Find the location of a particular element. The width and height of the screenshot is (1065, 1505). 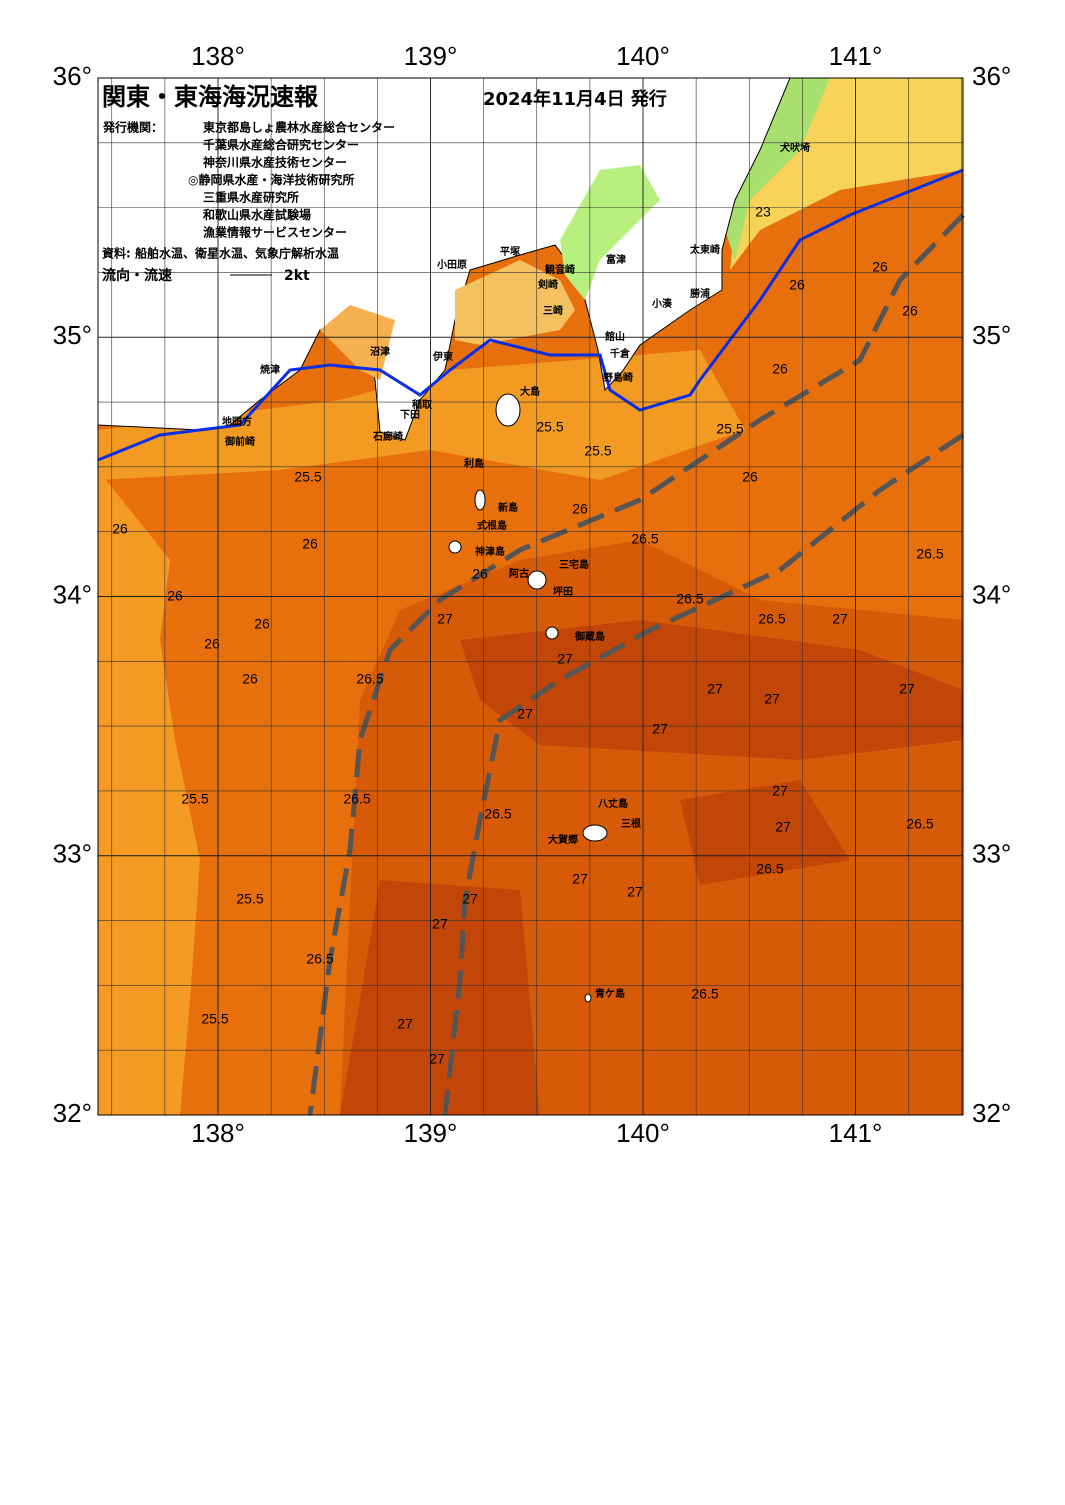

place-name: 大賀郷 is located at coordinates (563, 839).